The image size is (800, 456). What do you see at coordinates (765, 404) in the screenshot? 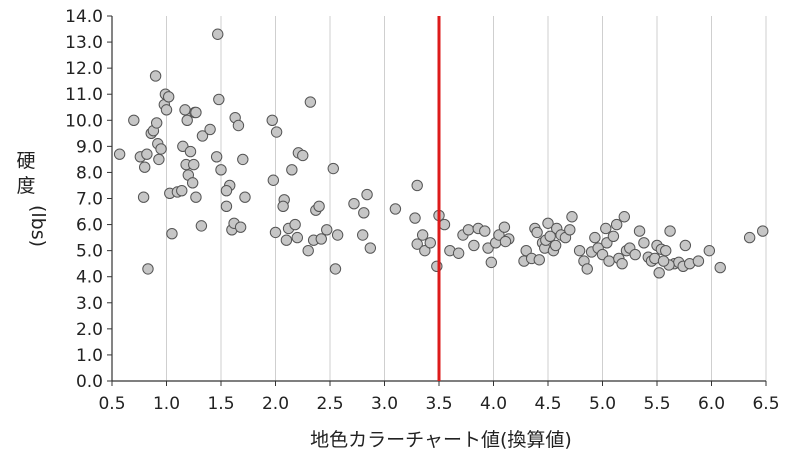
I see `x-tick-label: 6.5` at bounding box center [765, 404].